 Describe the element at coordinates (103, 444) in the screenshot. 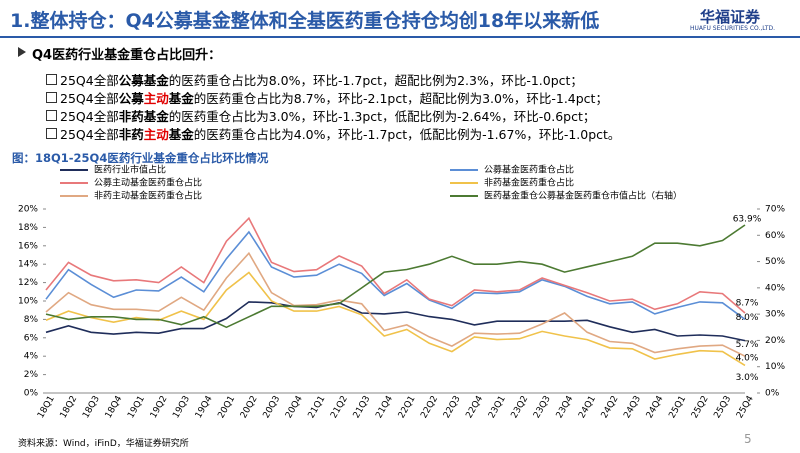

I see `source: 资料来源：Wind，iFinD，华福证券研究所` at that location.